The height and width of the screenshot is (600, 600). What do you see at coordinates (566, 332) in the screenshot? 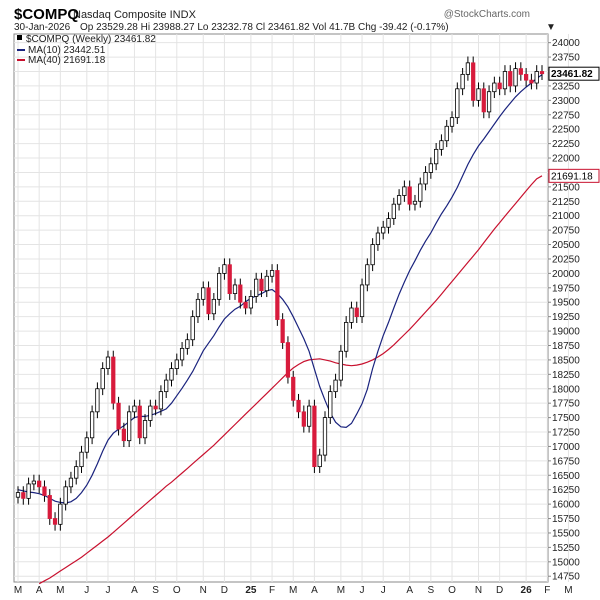
I see `y-tick-label: 19000` at bounding box center [566, 332].